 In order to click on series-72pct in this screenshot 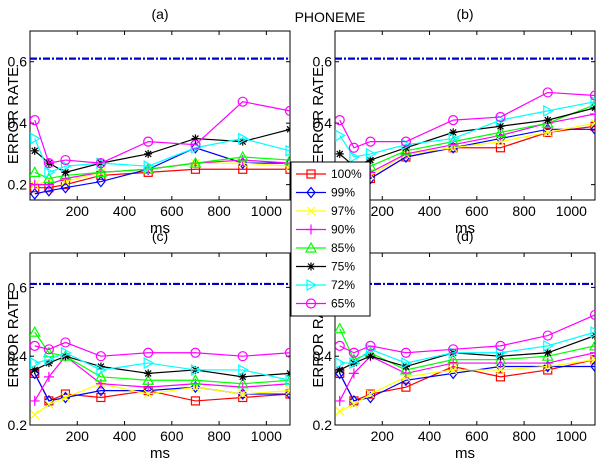, I will do `click(465, 129)`.